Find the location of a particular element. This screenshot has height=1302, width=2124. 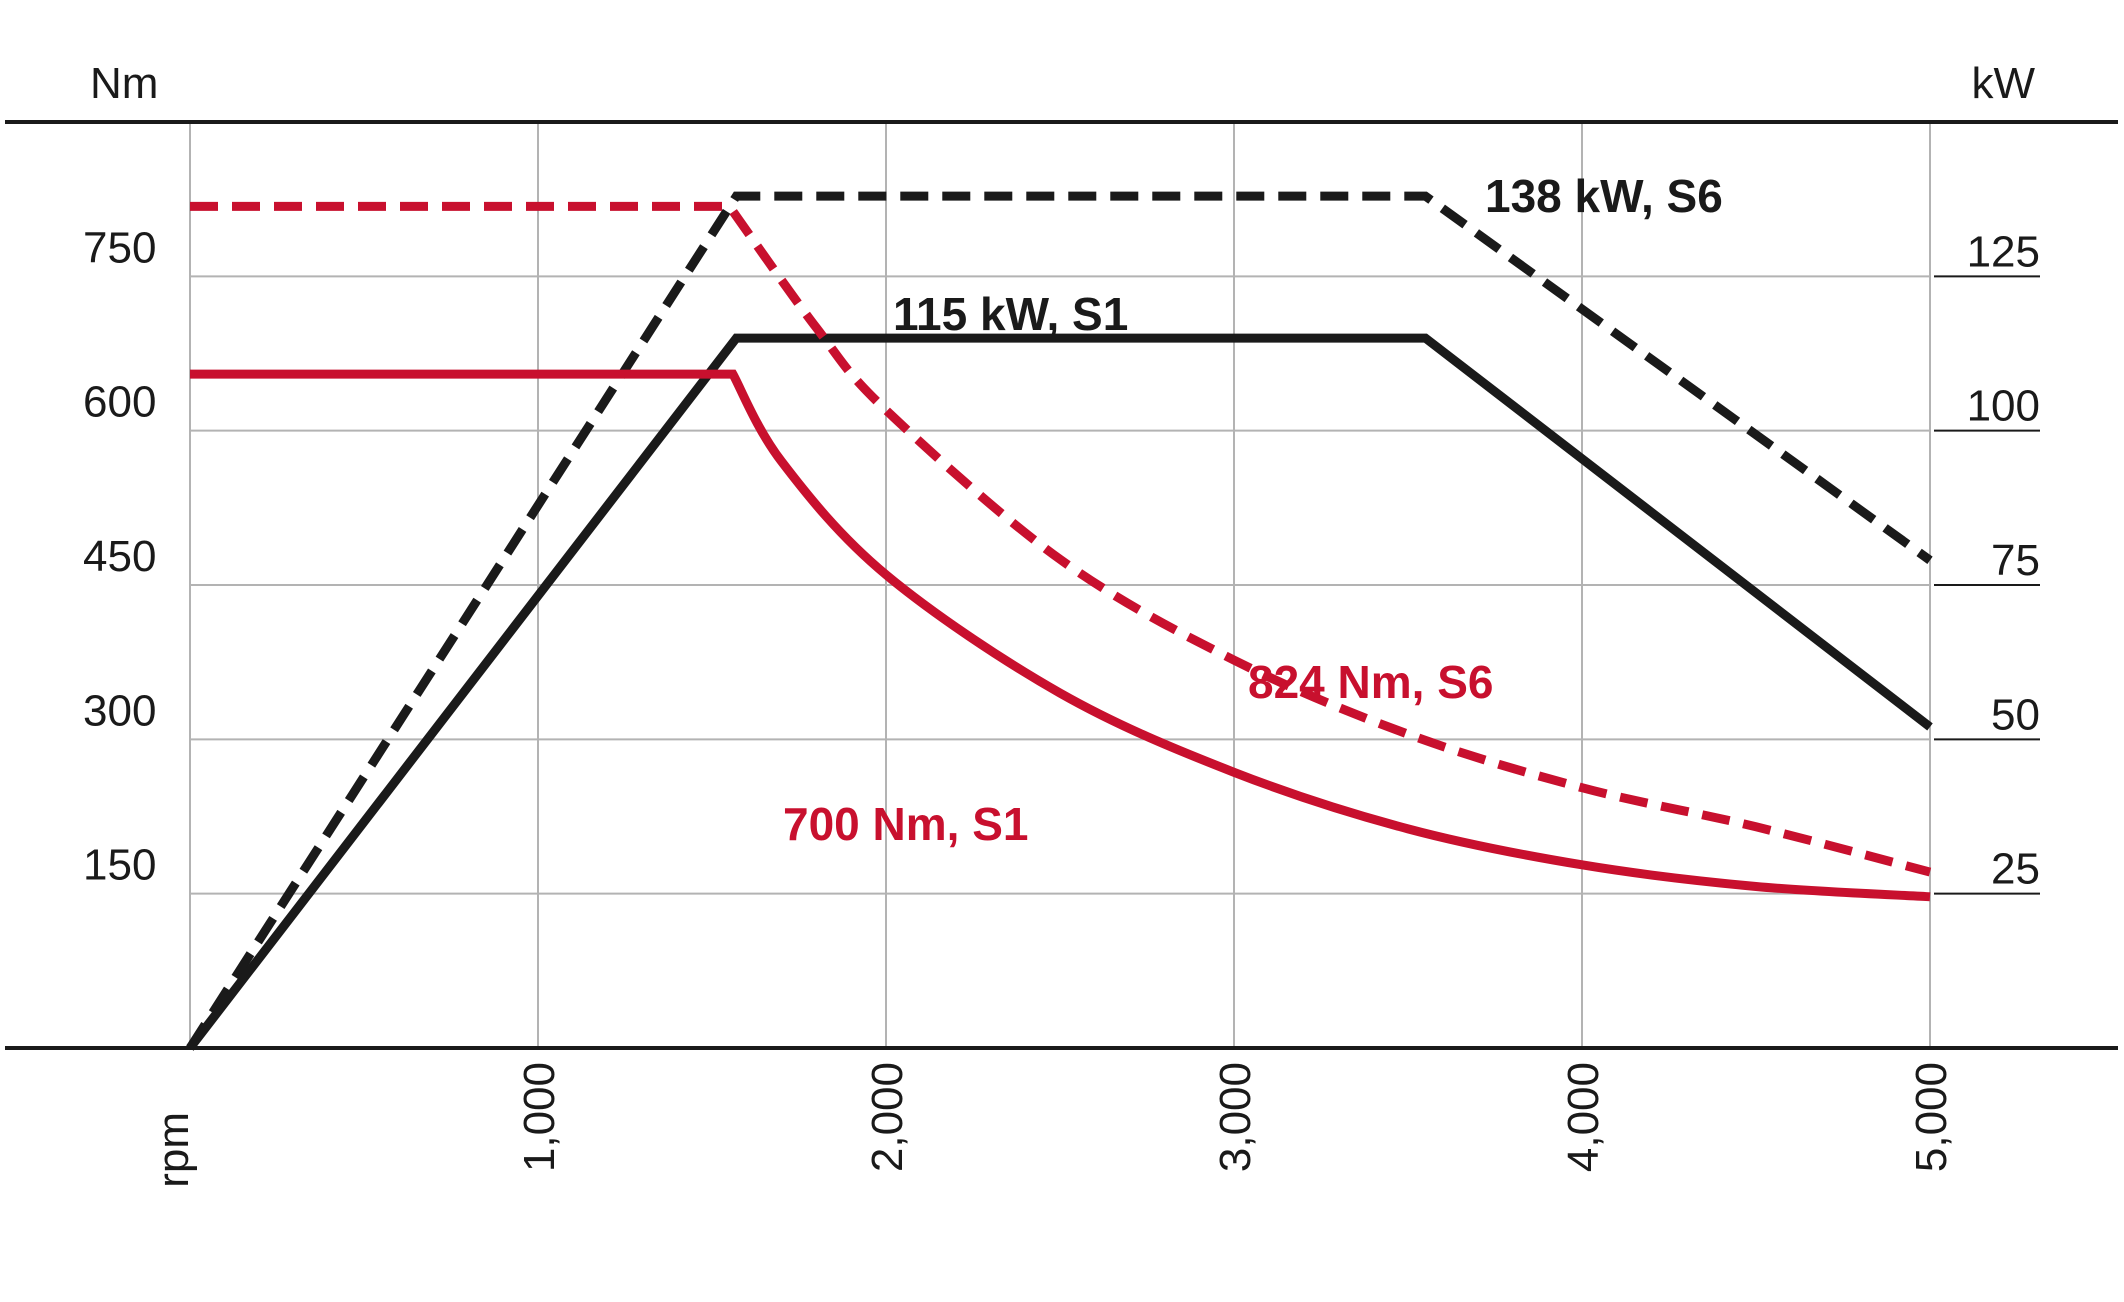

y-left-tick-label: 750 is located at coordinates (119, 247).